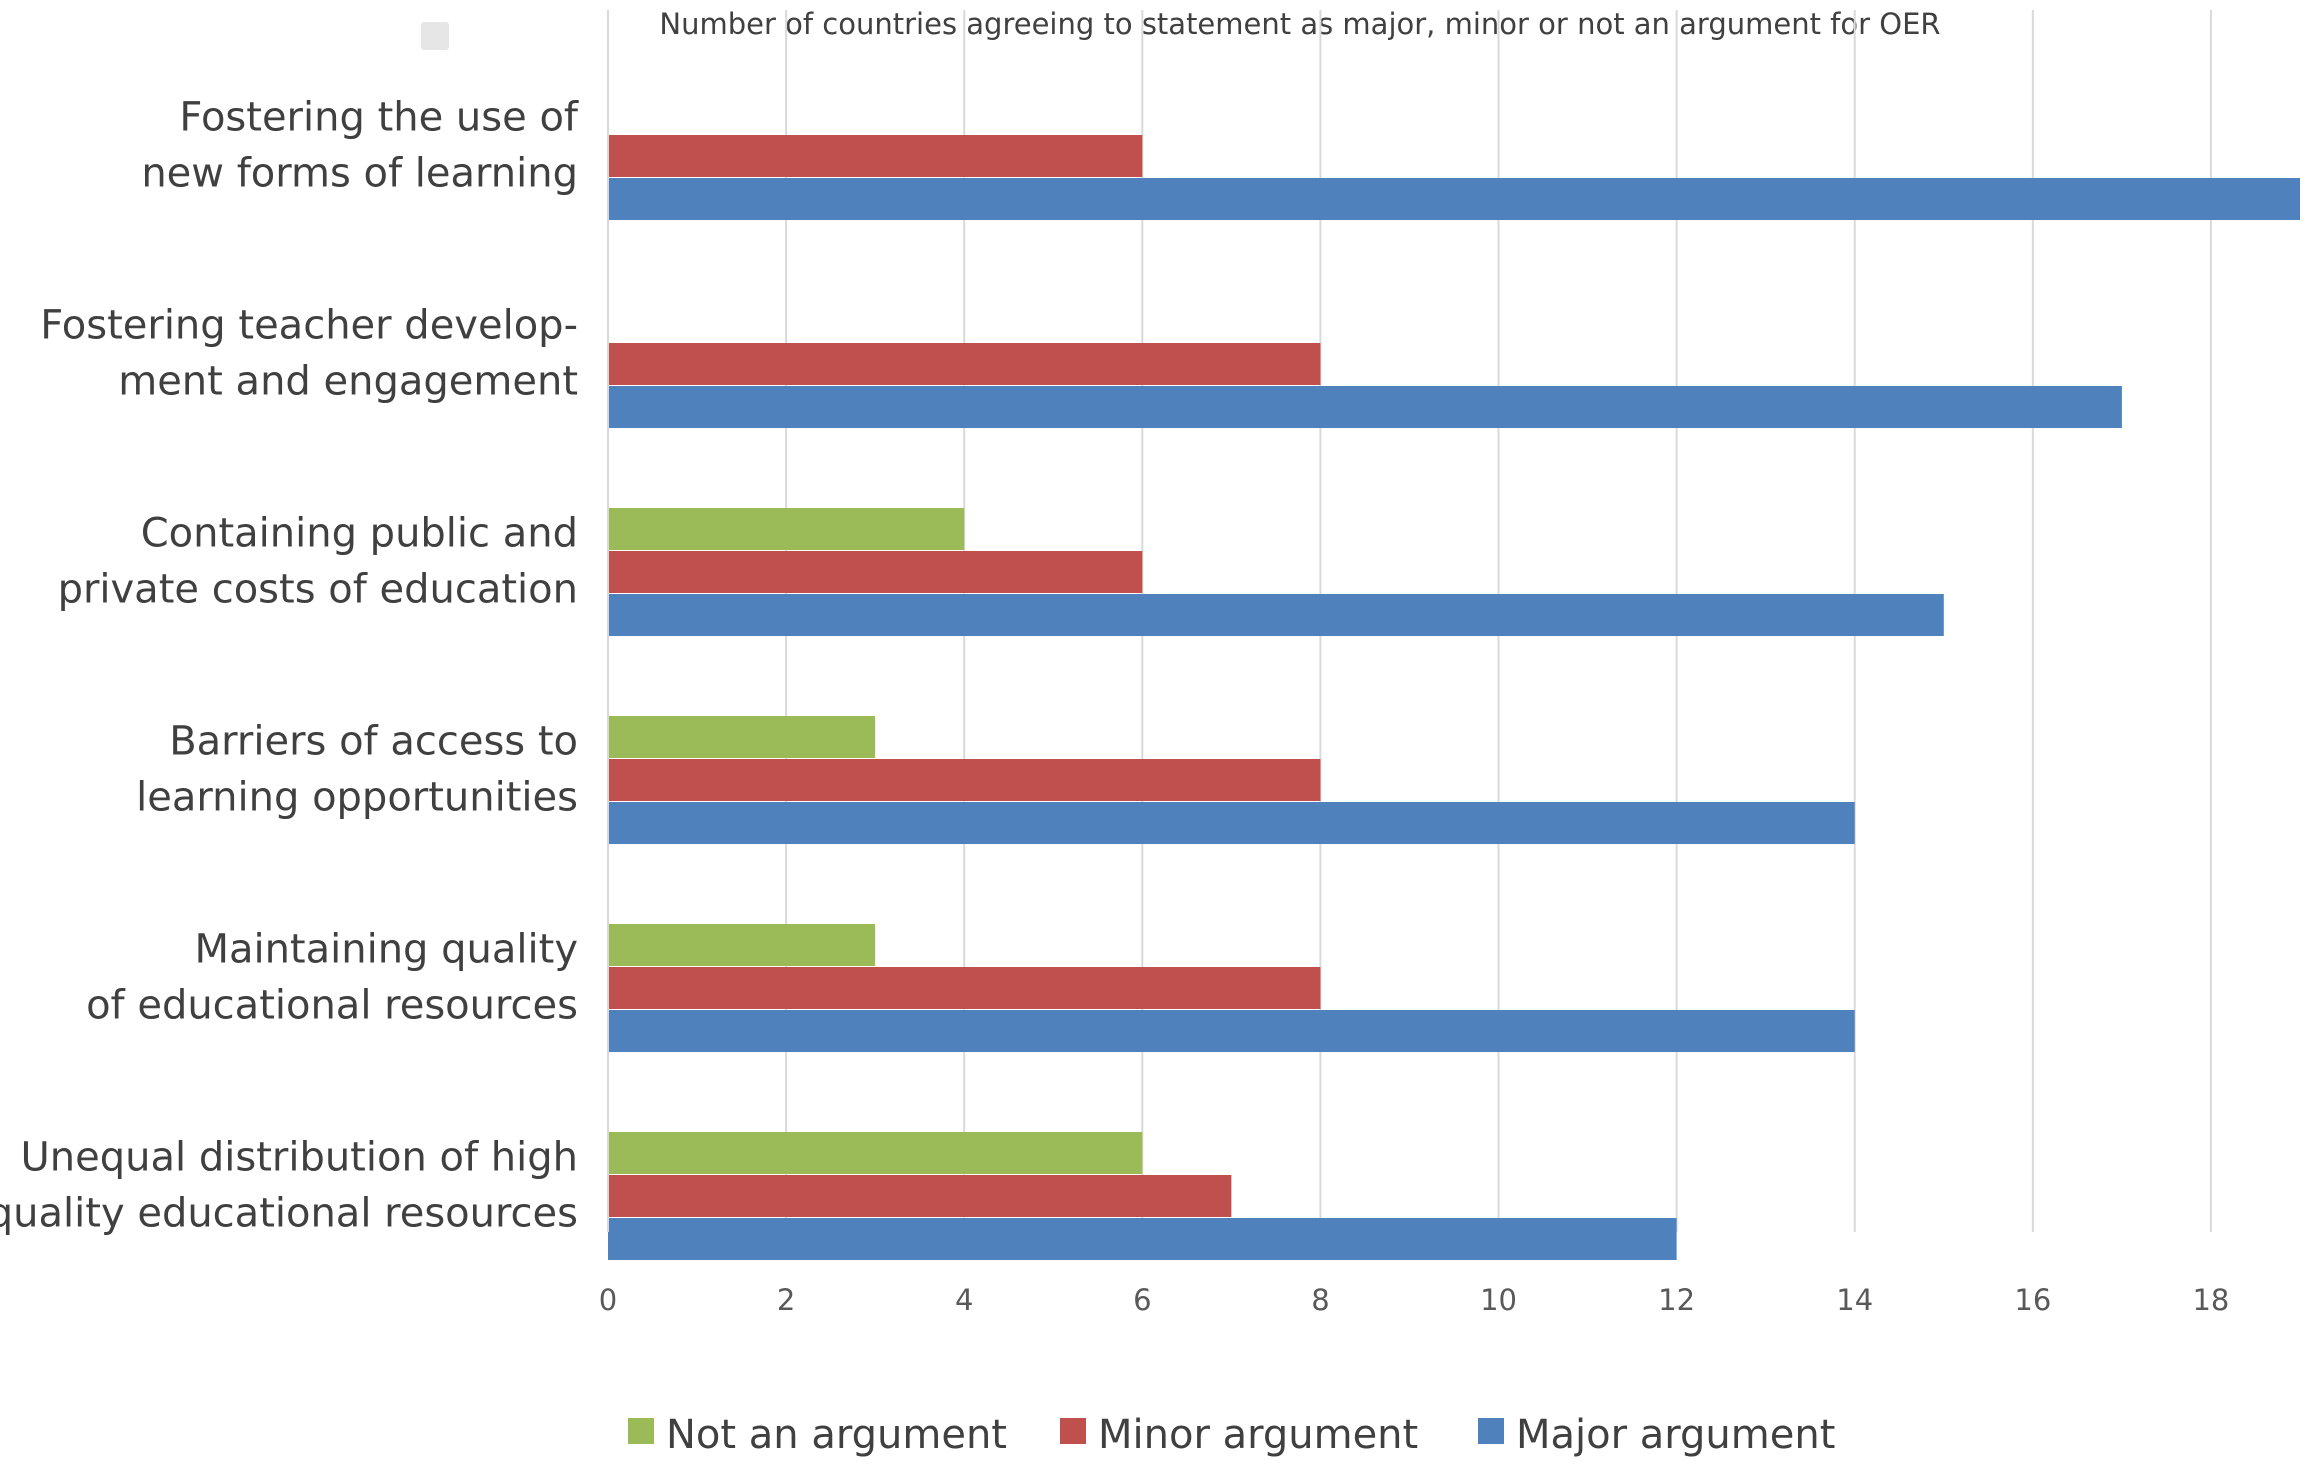  I want to click on category-label: Fostering teacher develop-, so click(309, 326).